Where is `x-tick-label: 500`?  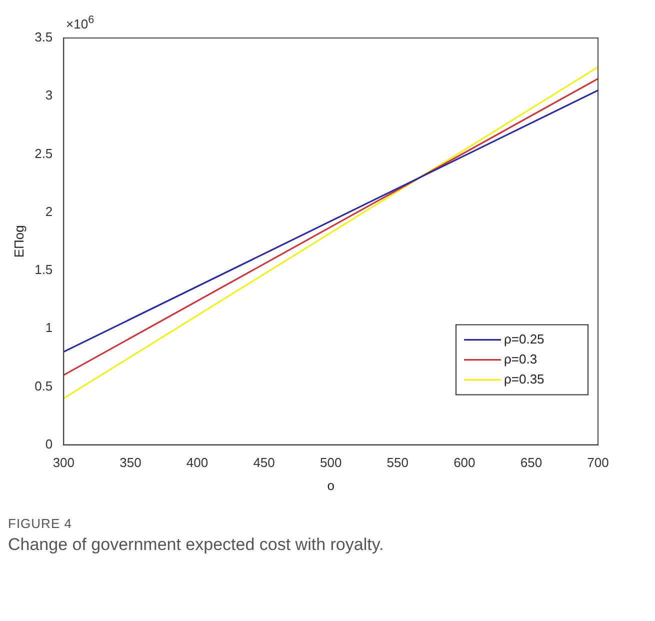 x-tick-label: 500 is located at coordinates (331, 462).